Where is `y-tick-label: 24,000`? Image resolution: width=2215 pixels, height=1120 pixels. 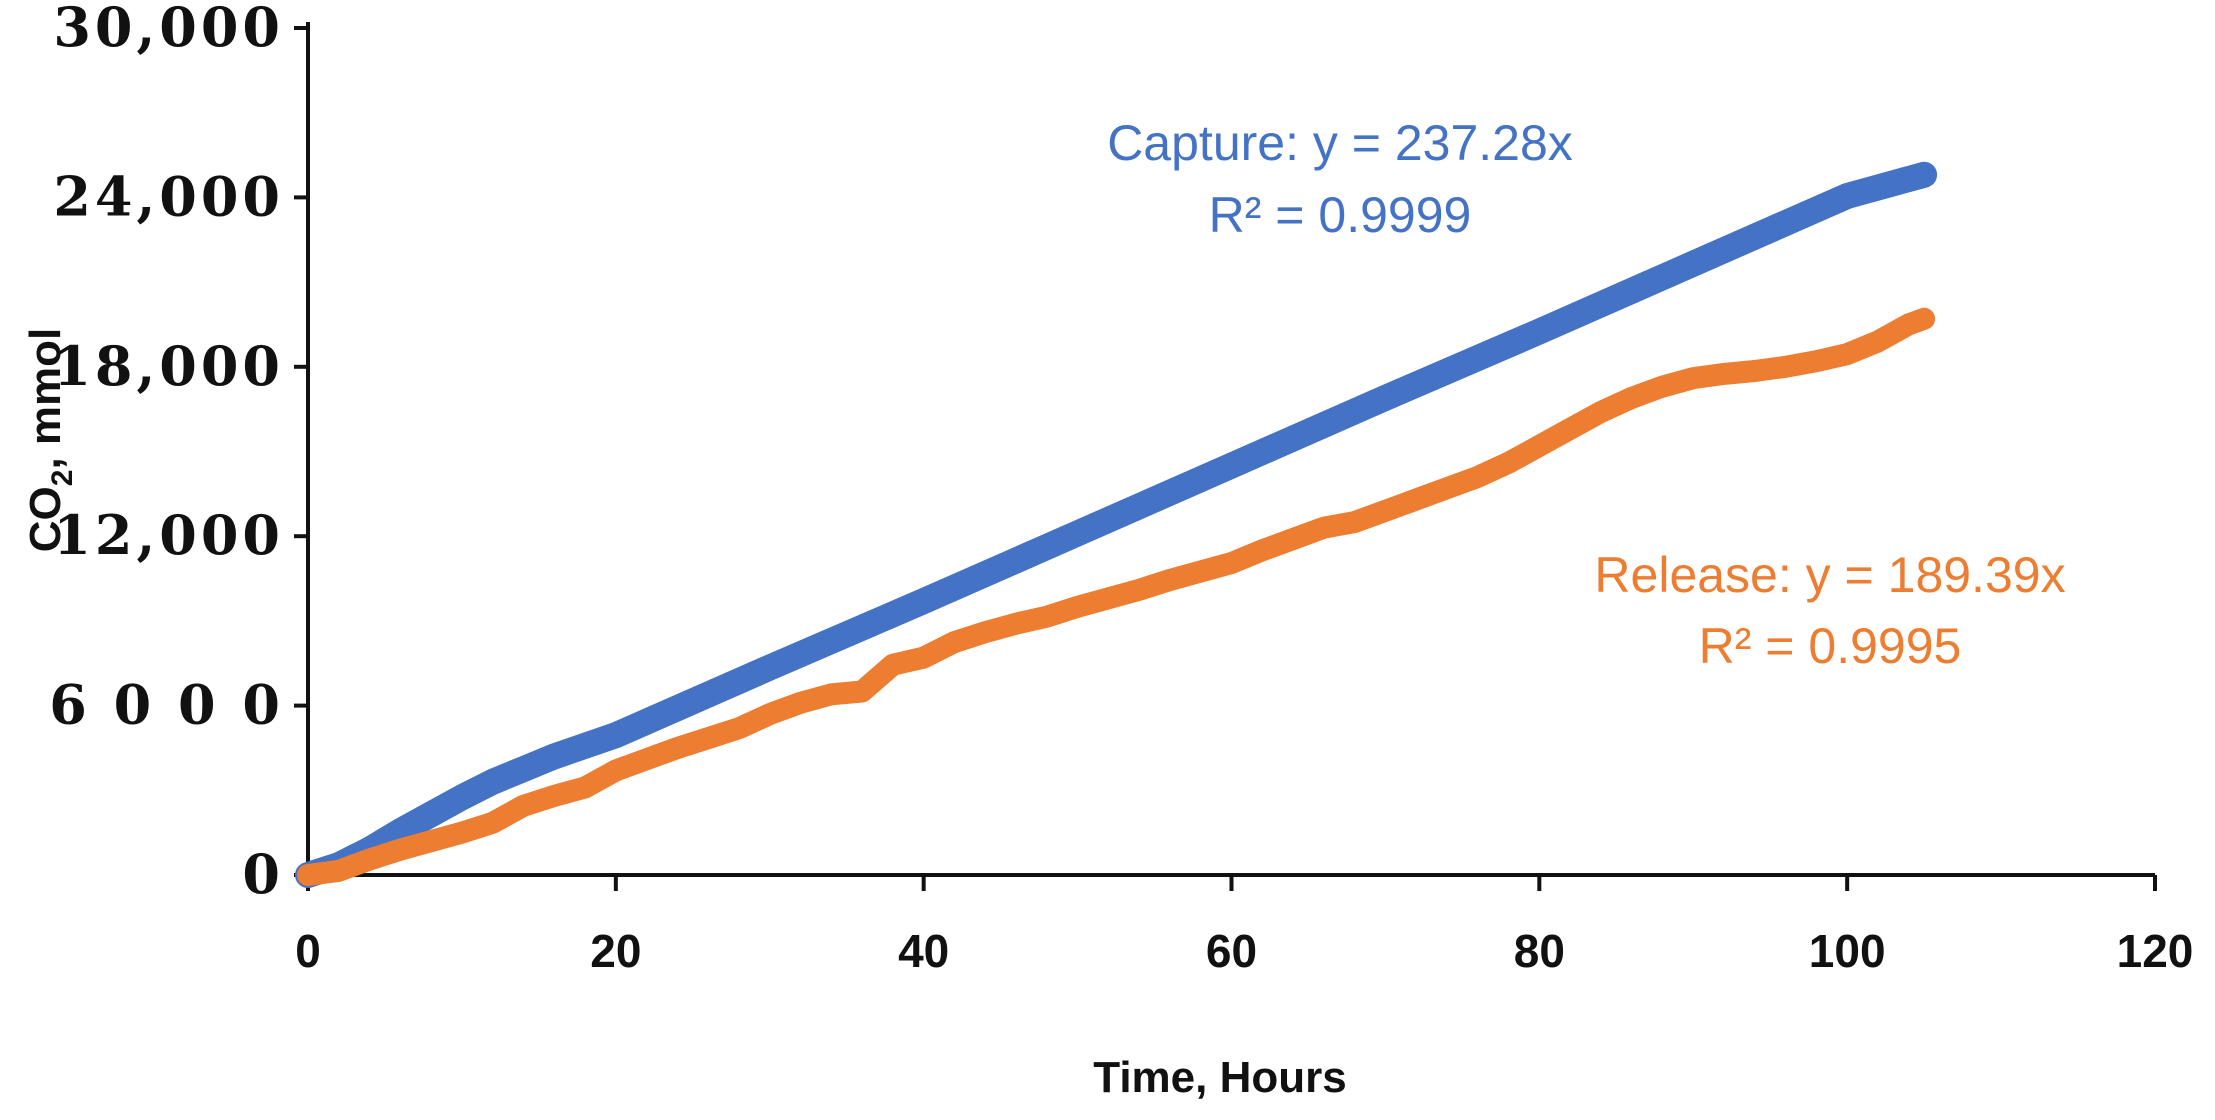
y-tick-label: 24,000 is located at coordinates (168, 196).